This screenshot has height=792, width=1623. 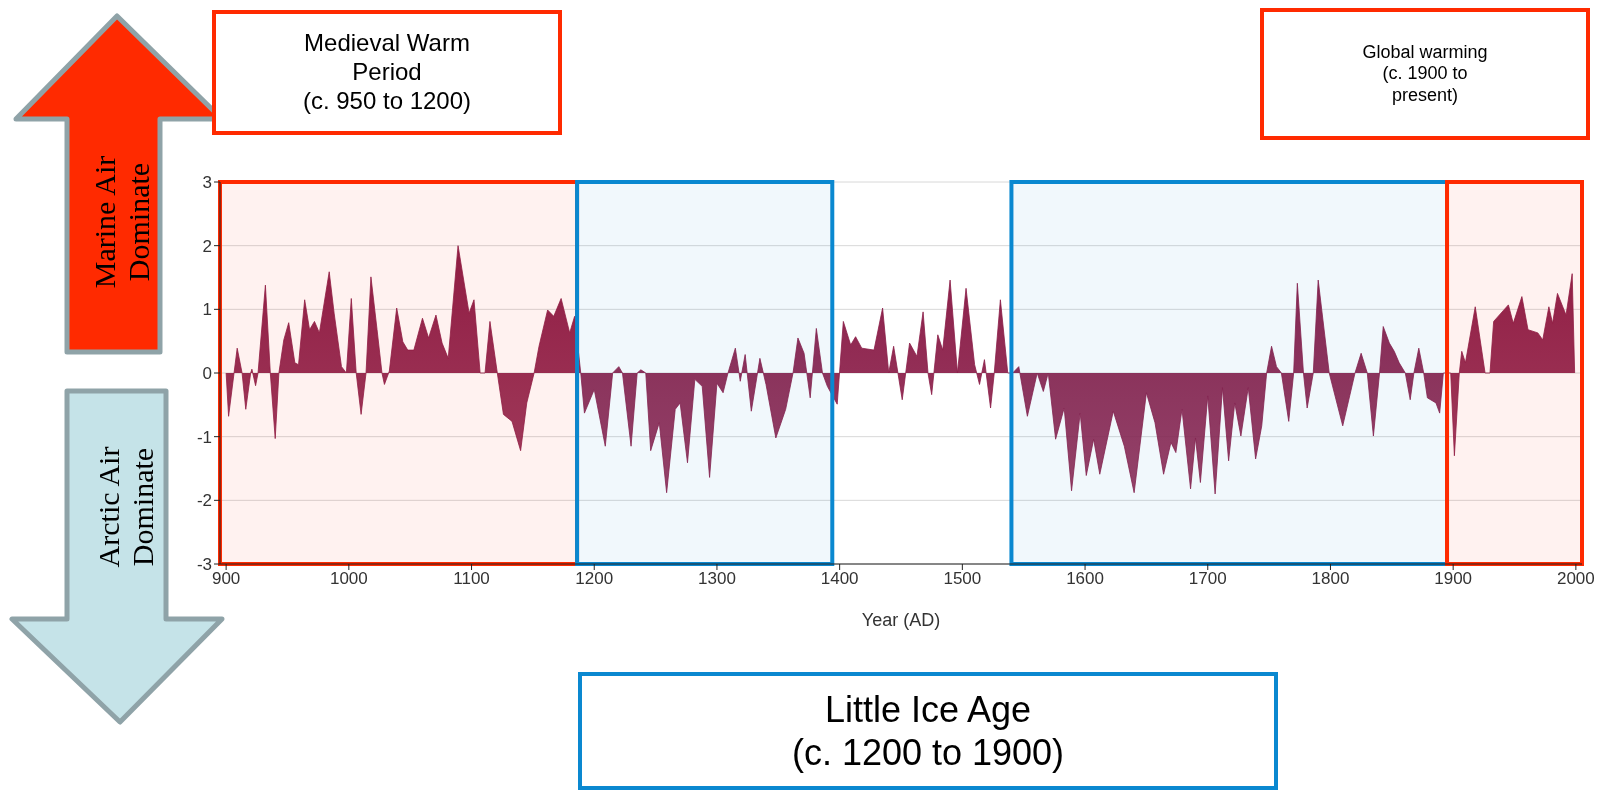 What do you see at coordinates (207, 183) in the screenshot?
I see `y-tick-label: 3` at bounding box center [207, 183].